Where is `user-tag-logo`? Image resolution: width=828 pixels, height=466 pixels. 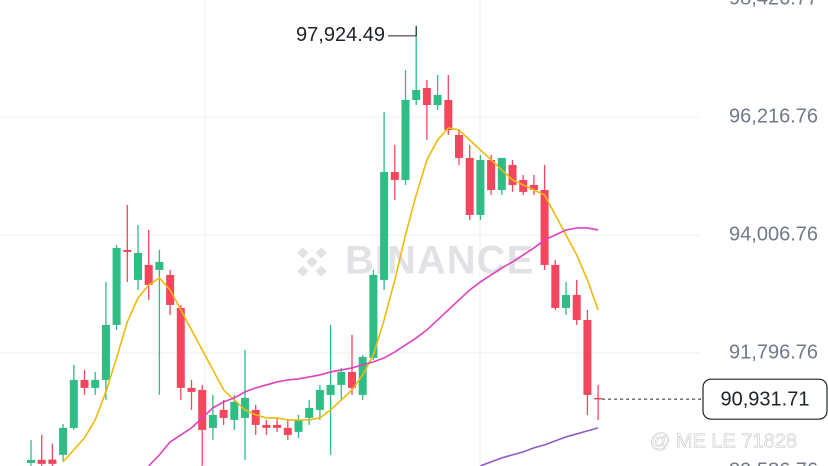 user-tag-logo is located at coordinates (632, 442).